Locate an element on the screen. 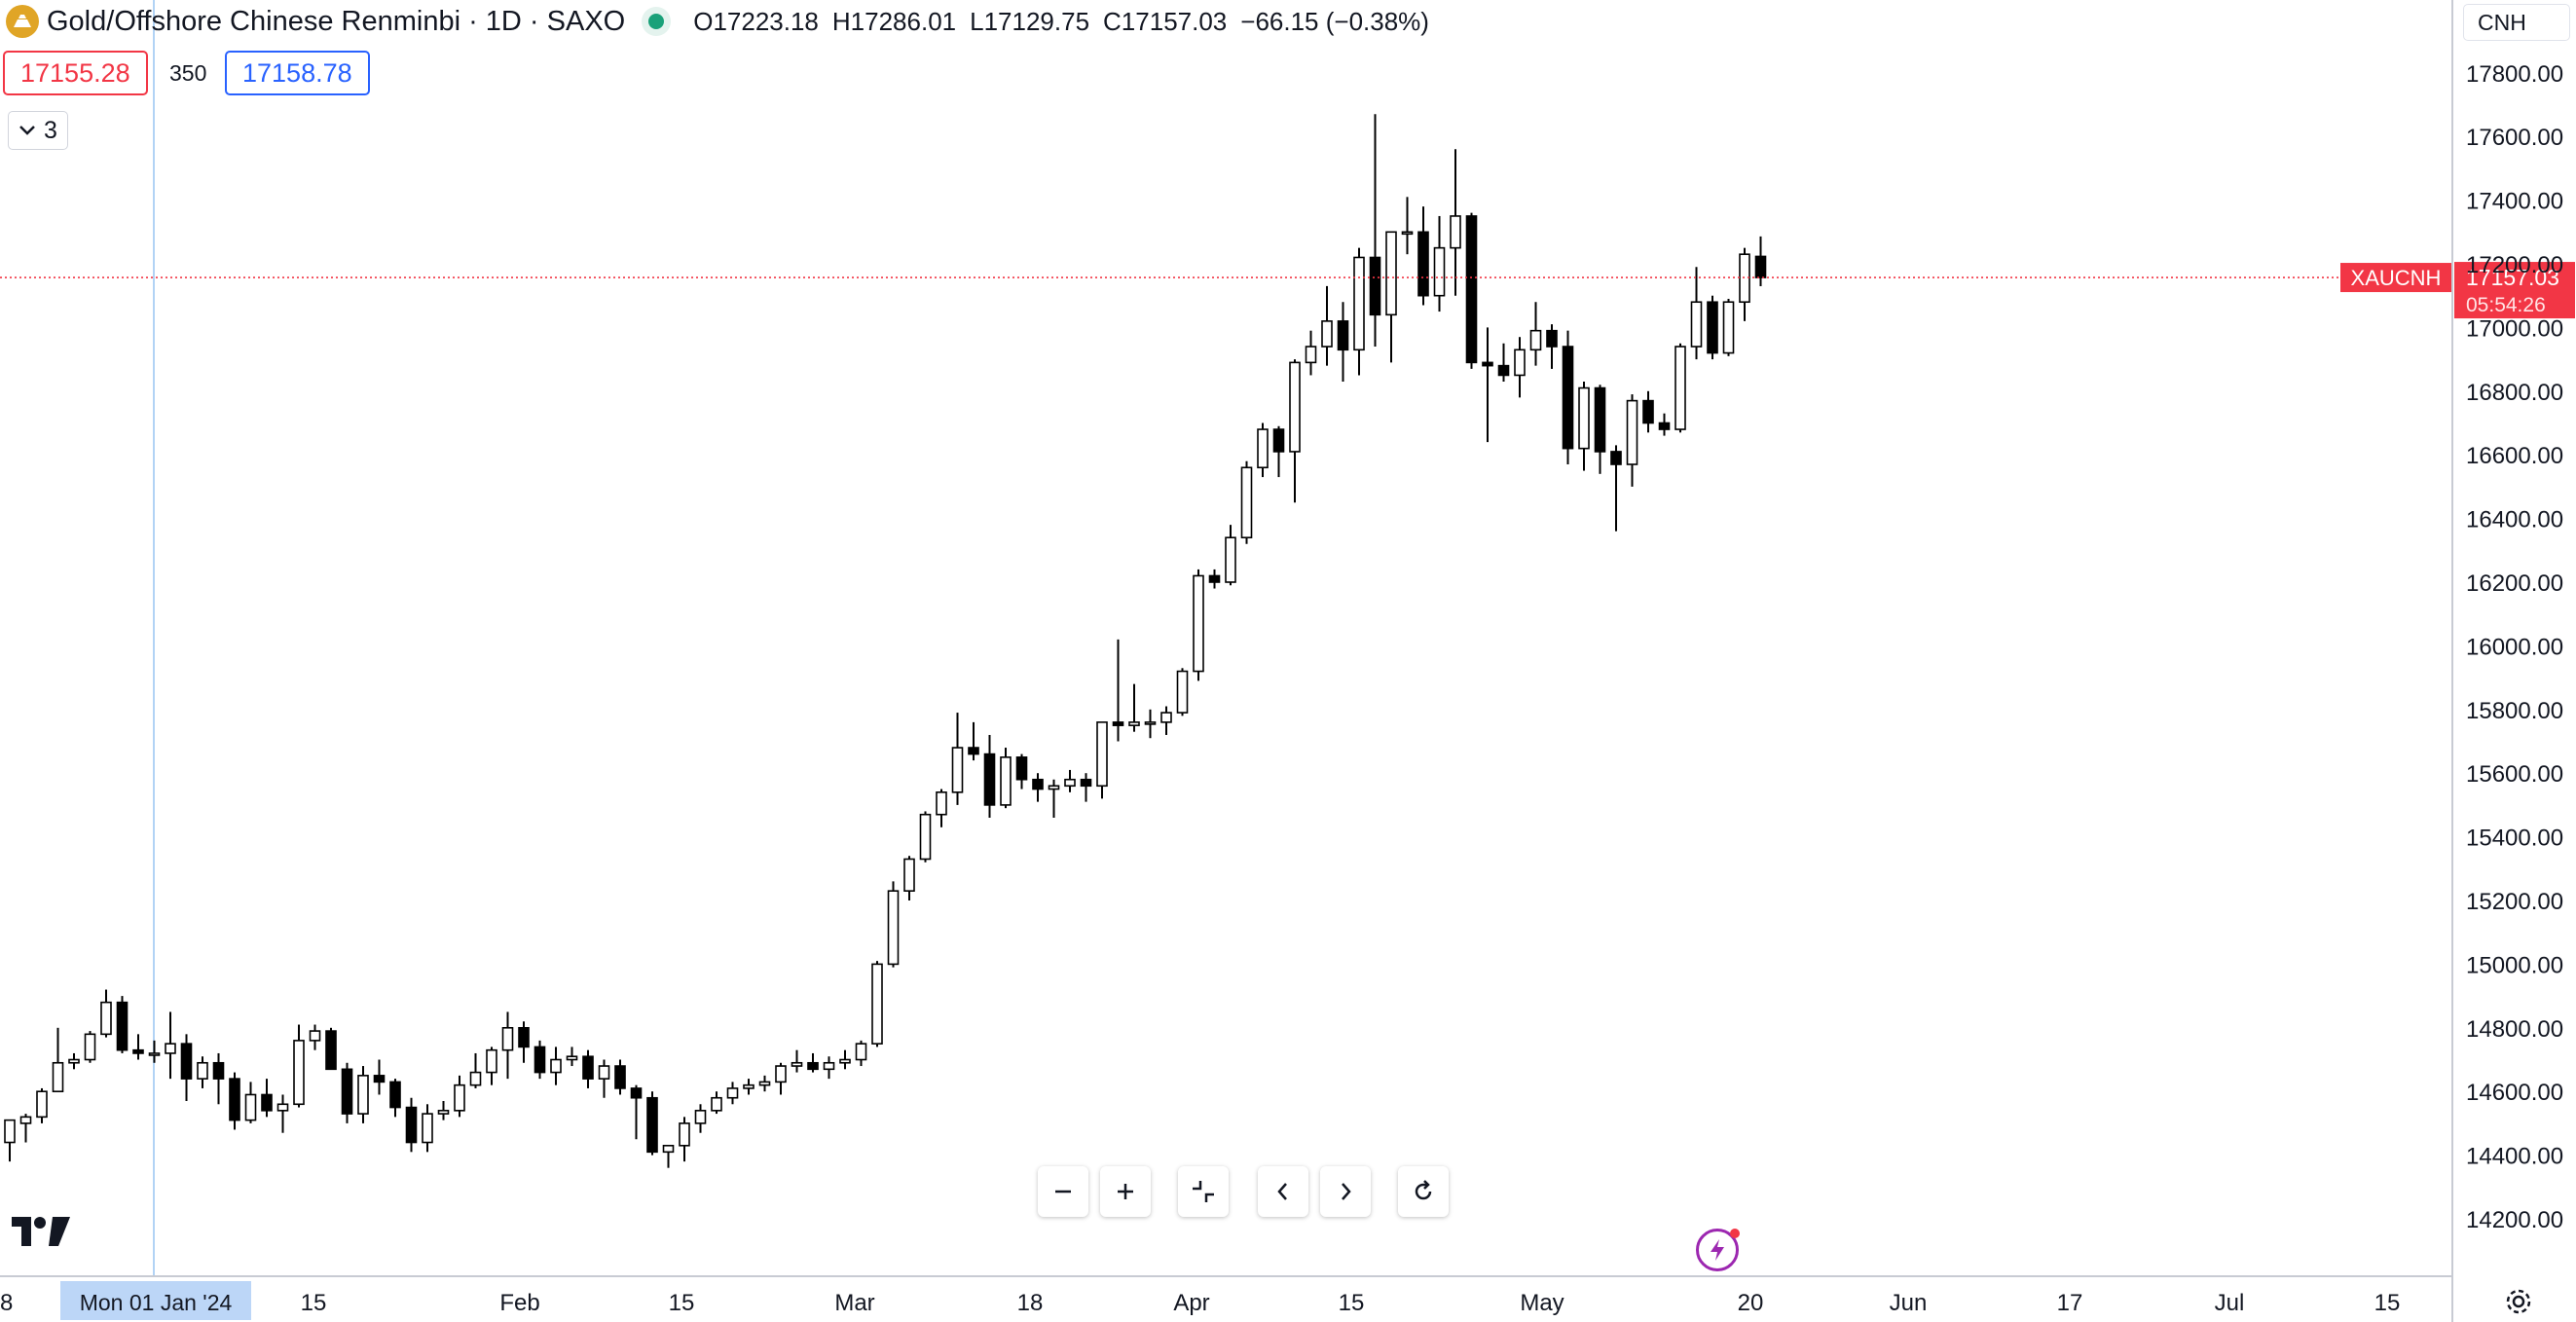  buy-button: 17158.78 is located at coordinates (297, 73).